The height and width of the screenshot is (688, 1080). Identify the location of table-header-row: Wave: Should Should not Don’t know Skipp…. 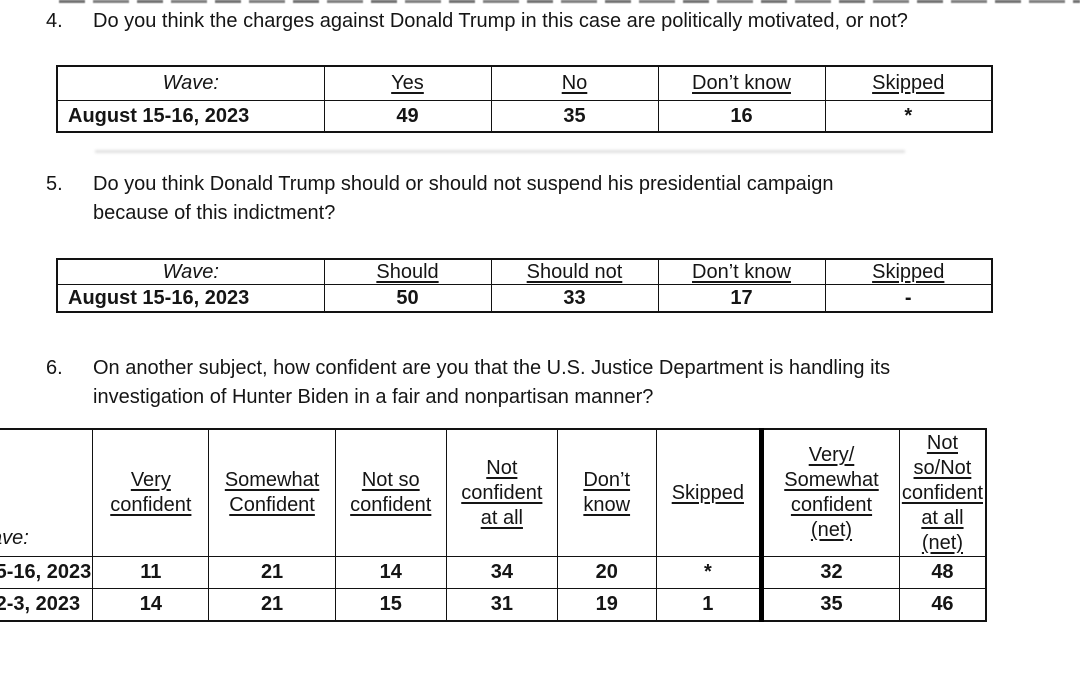
(524, 271).